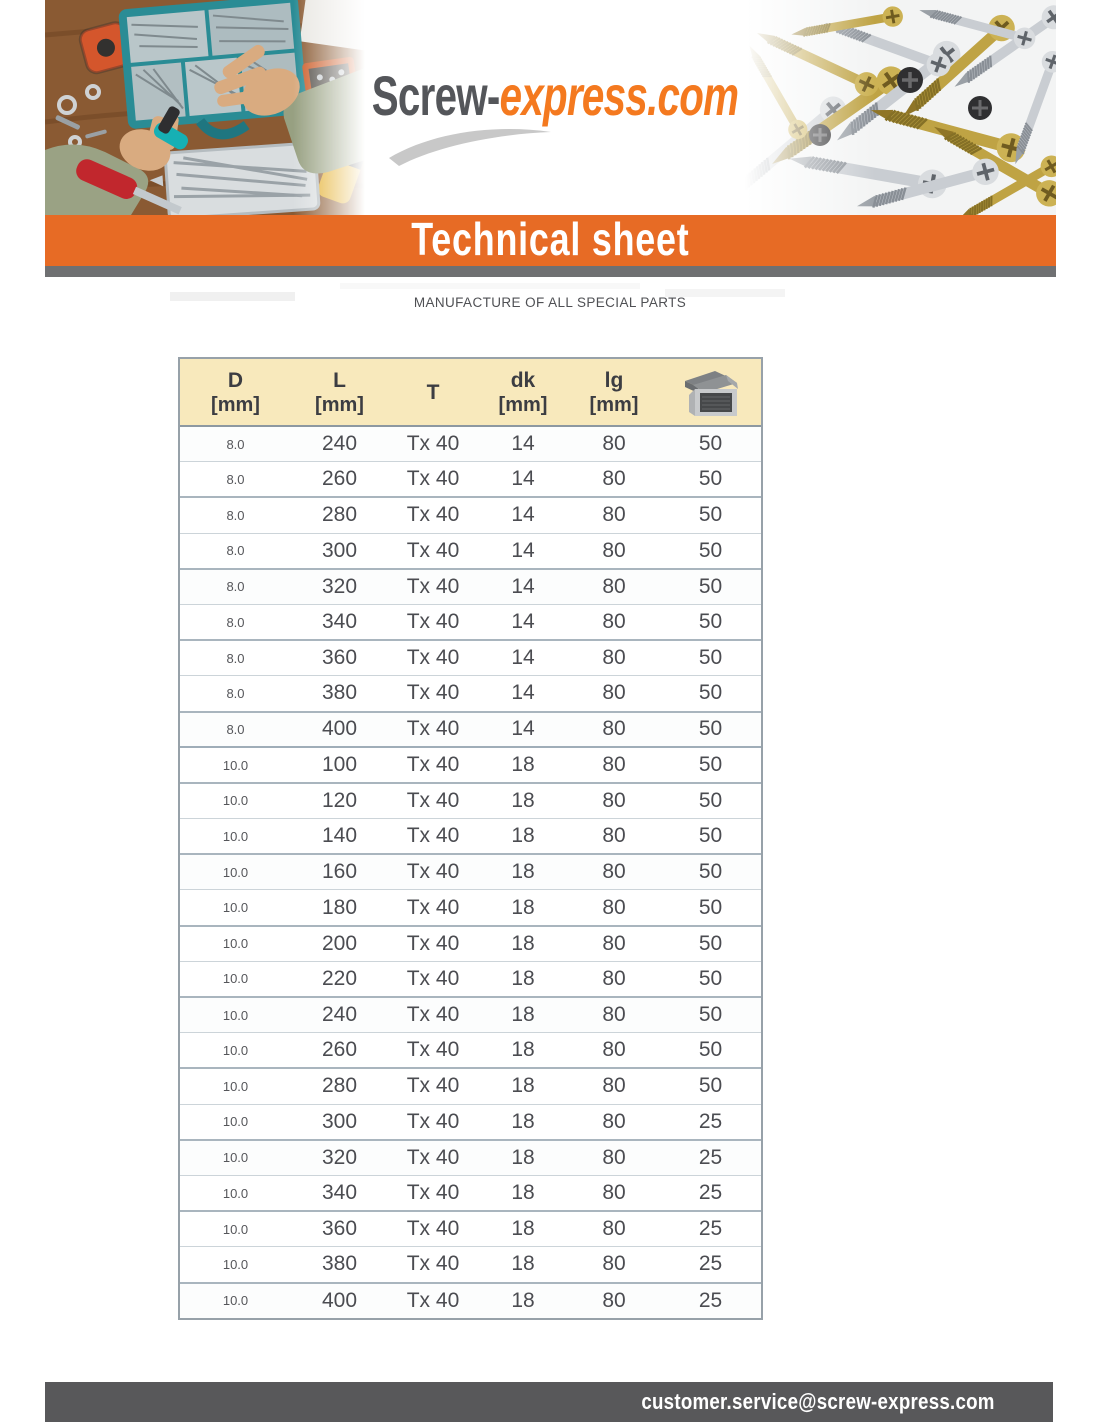 Image resolution: width=1100 pixels, height=1422 pixels. Describe the element at coordinates (710, 393) in the screenshot. I see `packaging-box-icon` at that location.